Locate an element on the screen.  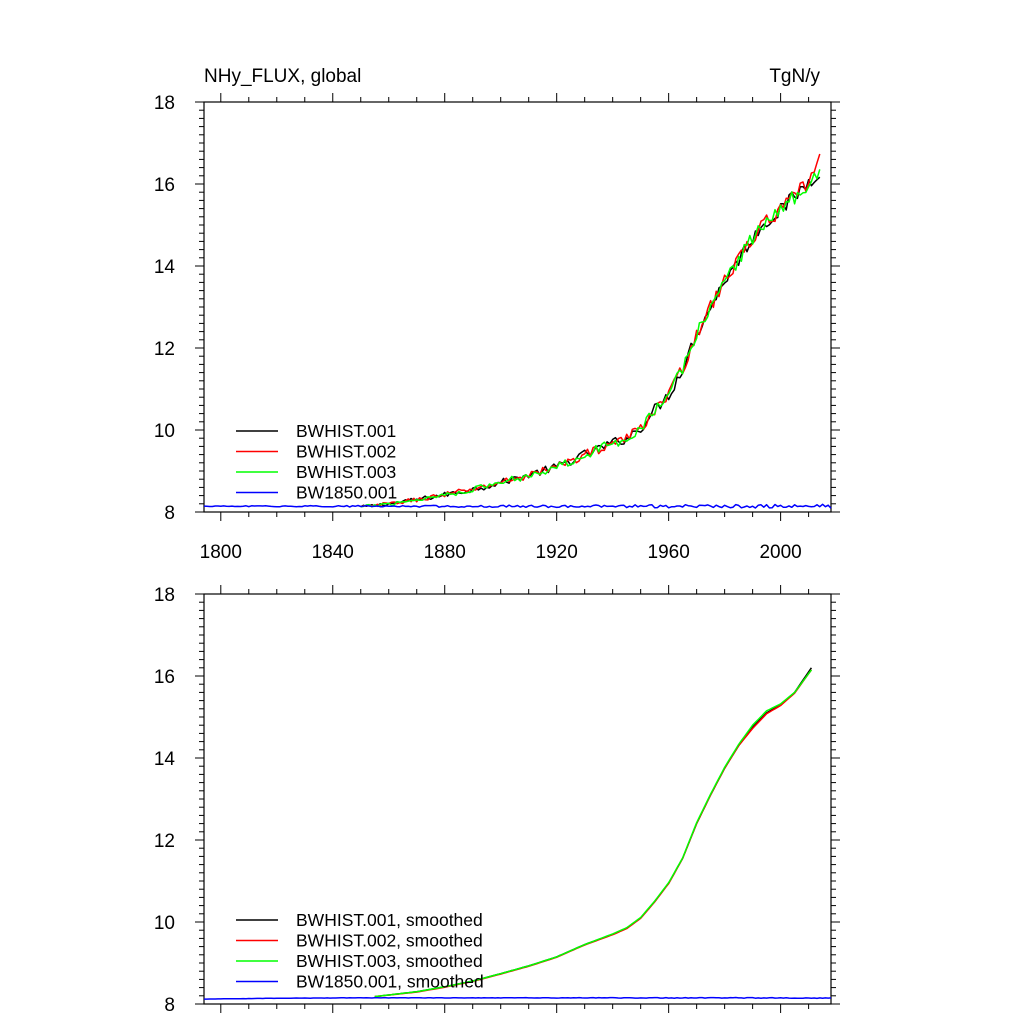
legend-label: BWHIST.002, smoothed is located at coordinates (389, 941).